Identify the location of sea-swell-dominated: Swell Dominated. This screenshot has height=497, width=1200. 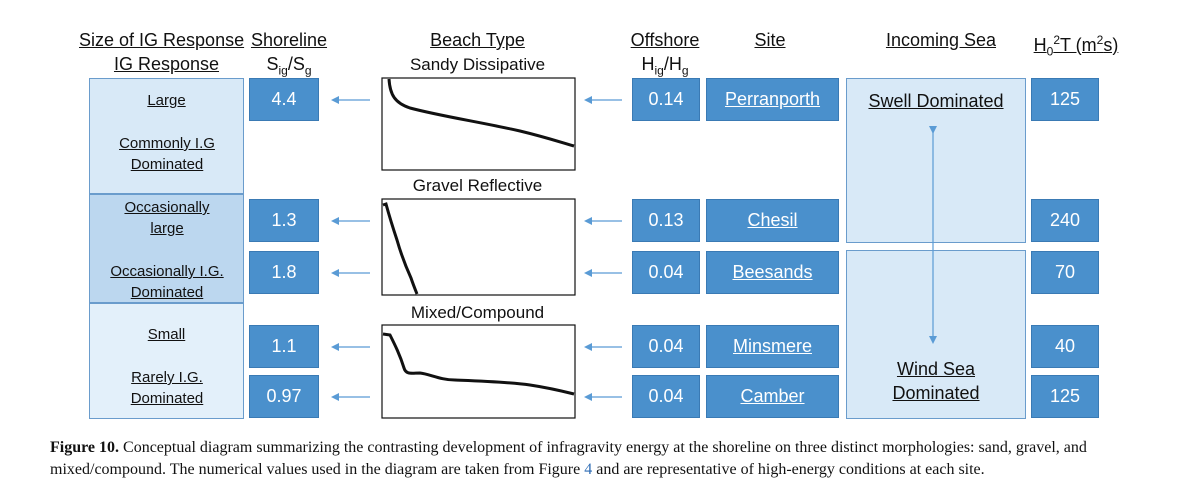
(936, 101).